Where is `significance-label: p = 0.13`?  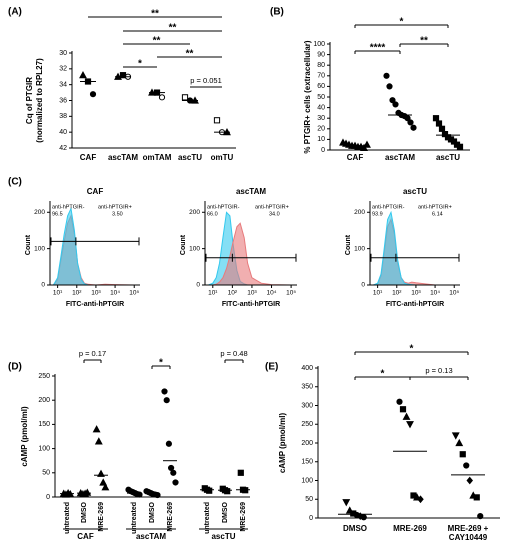
significance-label: p = 0.13 is located at coordinates (438, 370).